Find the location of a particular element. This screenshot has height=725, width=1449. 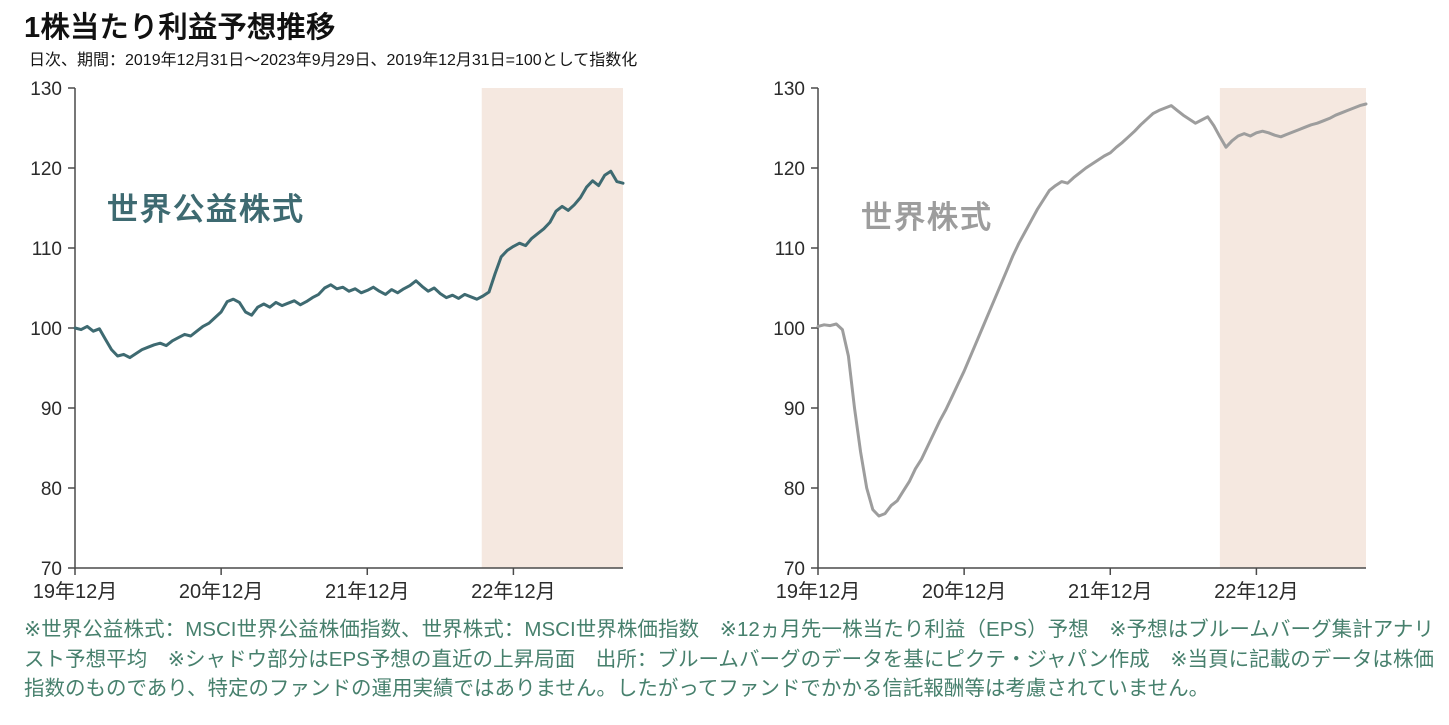

page-title: 1株当たり利益予想推移 is located at coordinates (180, 28).